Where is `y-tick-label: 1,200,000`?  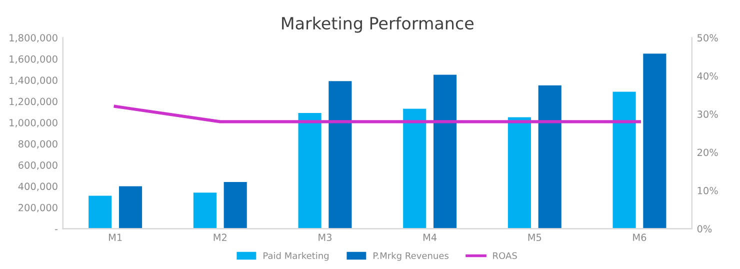 y-tick-label: 1,200,000 is located at coordinates (34, 102).